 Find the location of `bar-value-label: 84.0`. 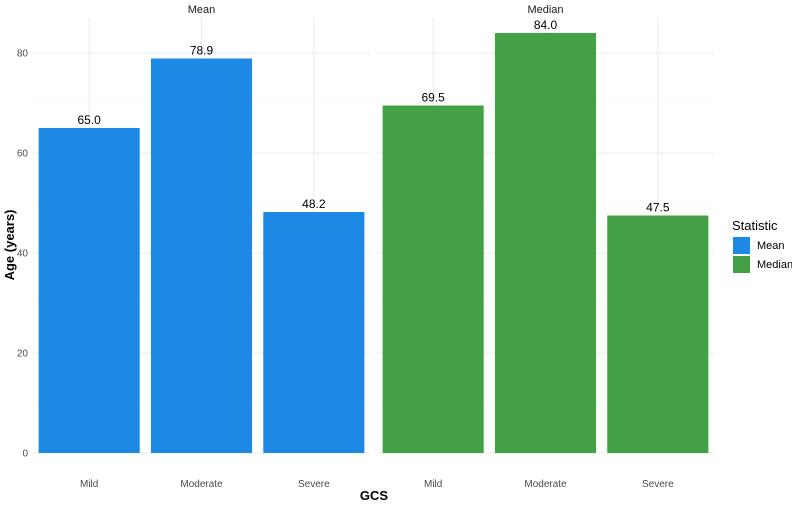

bar-value-label: 84.0 is located at coordinates (546, 25).